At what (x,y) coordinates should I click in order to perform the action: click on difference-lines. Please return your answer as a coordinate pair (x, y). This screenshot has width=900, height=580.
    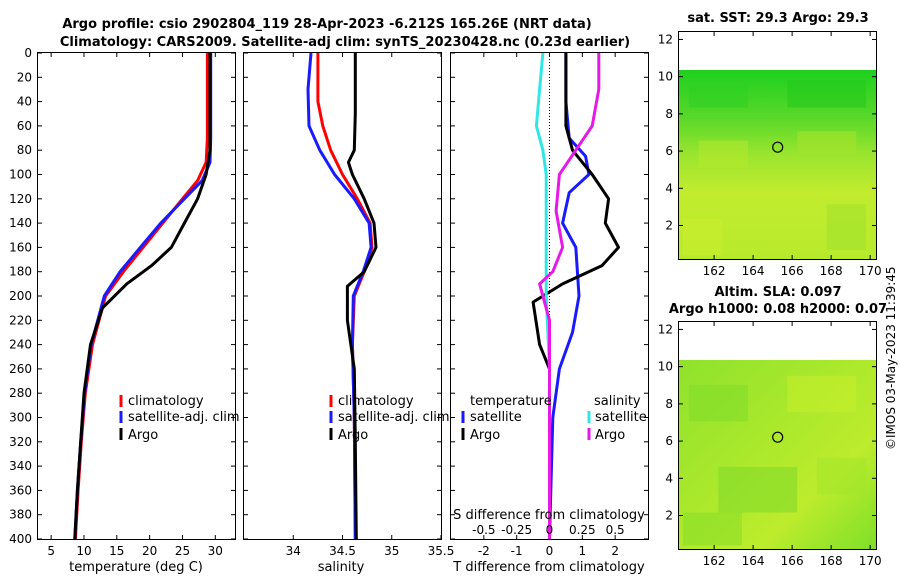
    Looking at the image, I should click on (575, 296).